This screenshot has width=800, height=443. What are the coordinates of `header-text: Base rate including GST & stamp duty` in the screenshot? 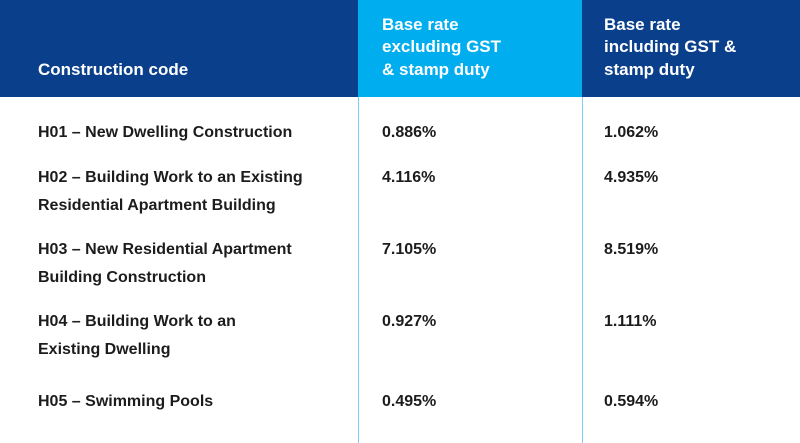 It's located at (670, 46).